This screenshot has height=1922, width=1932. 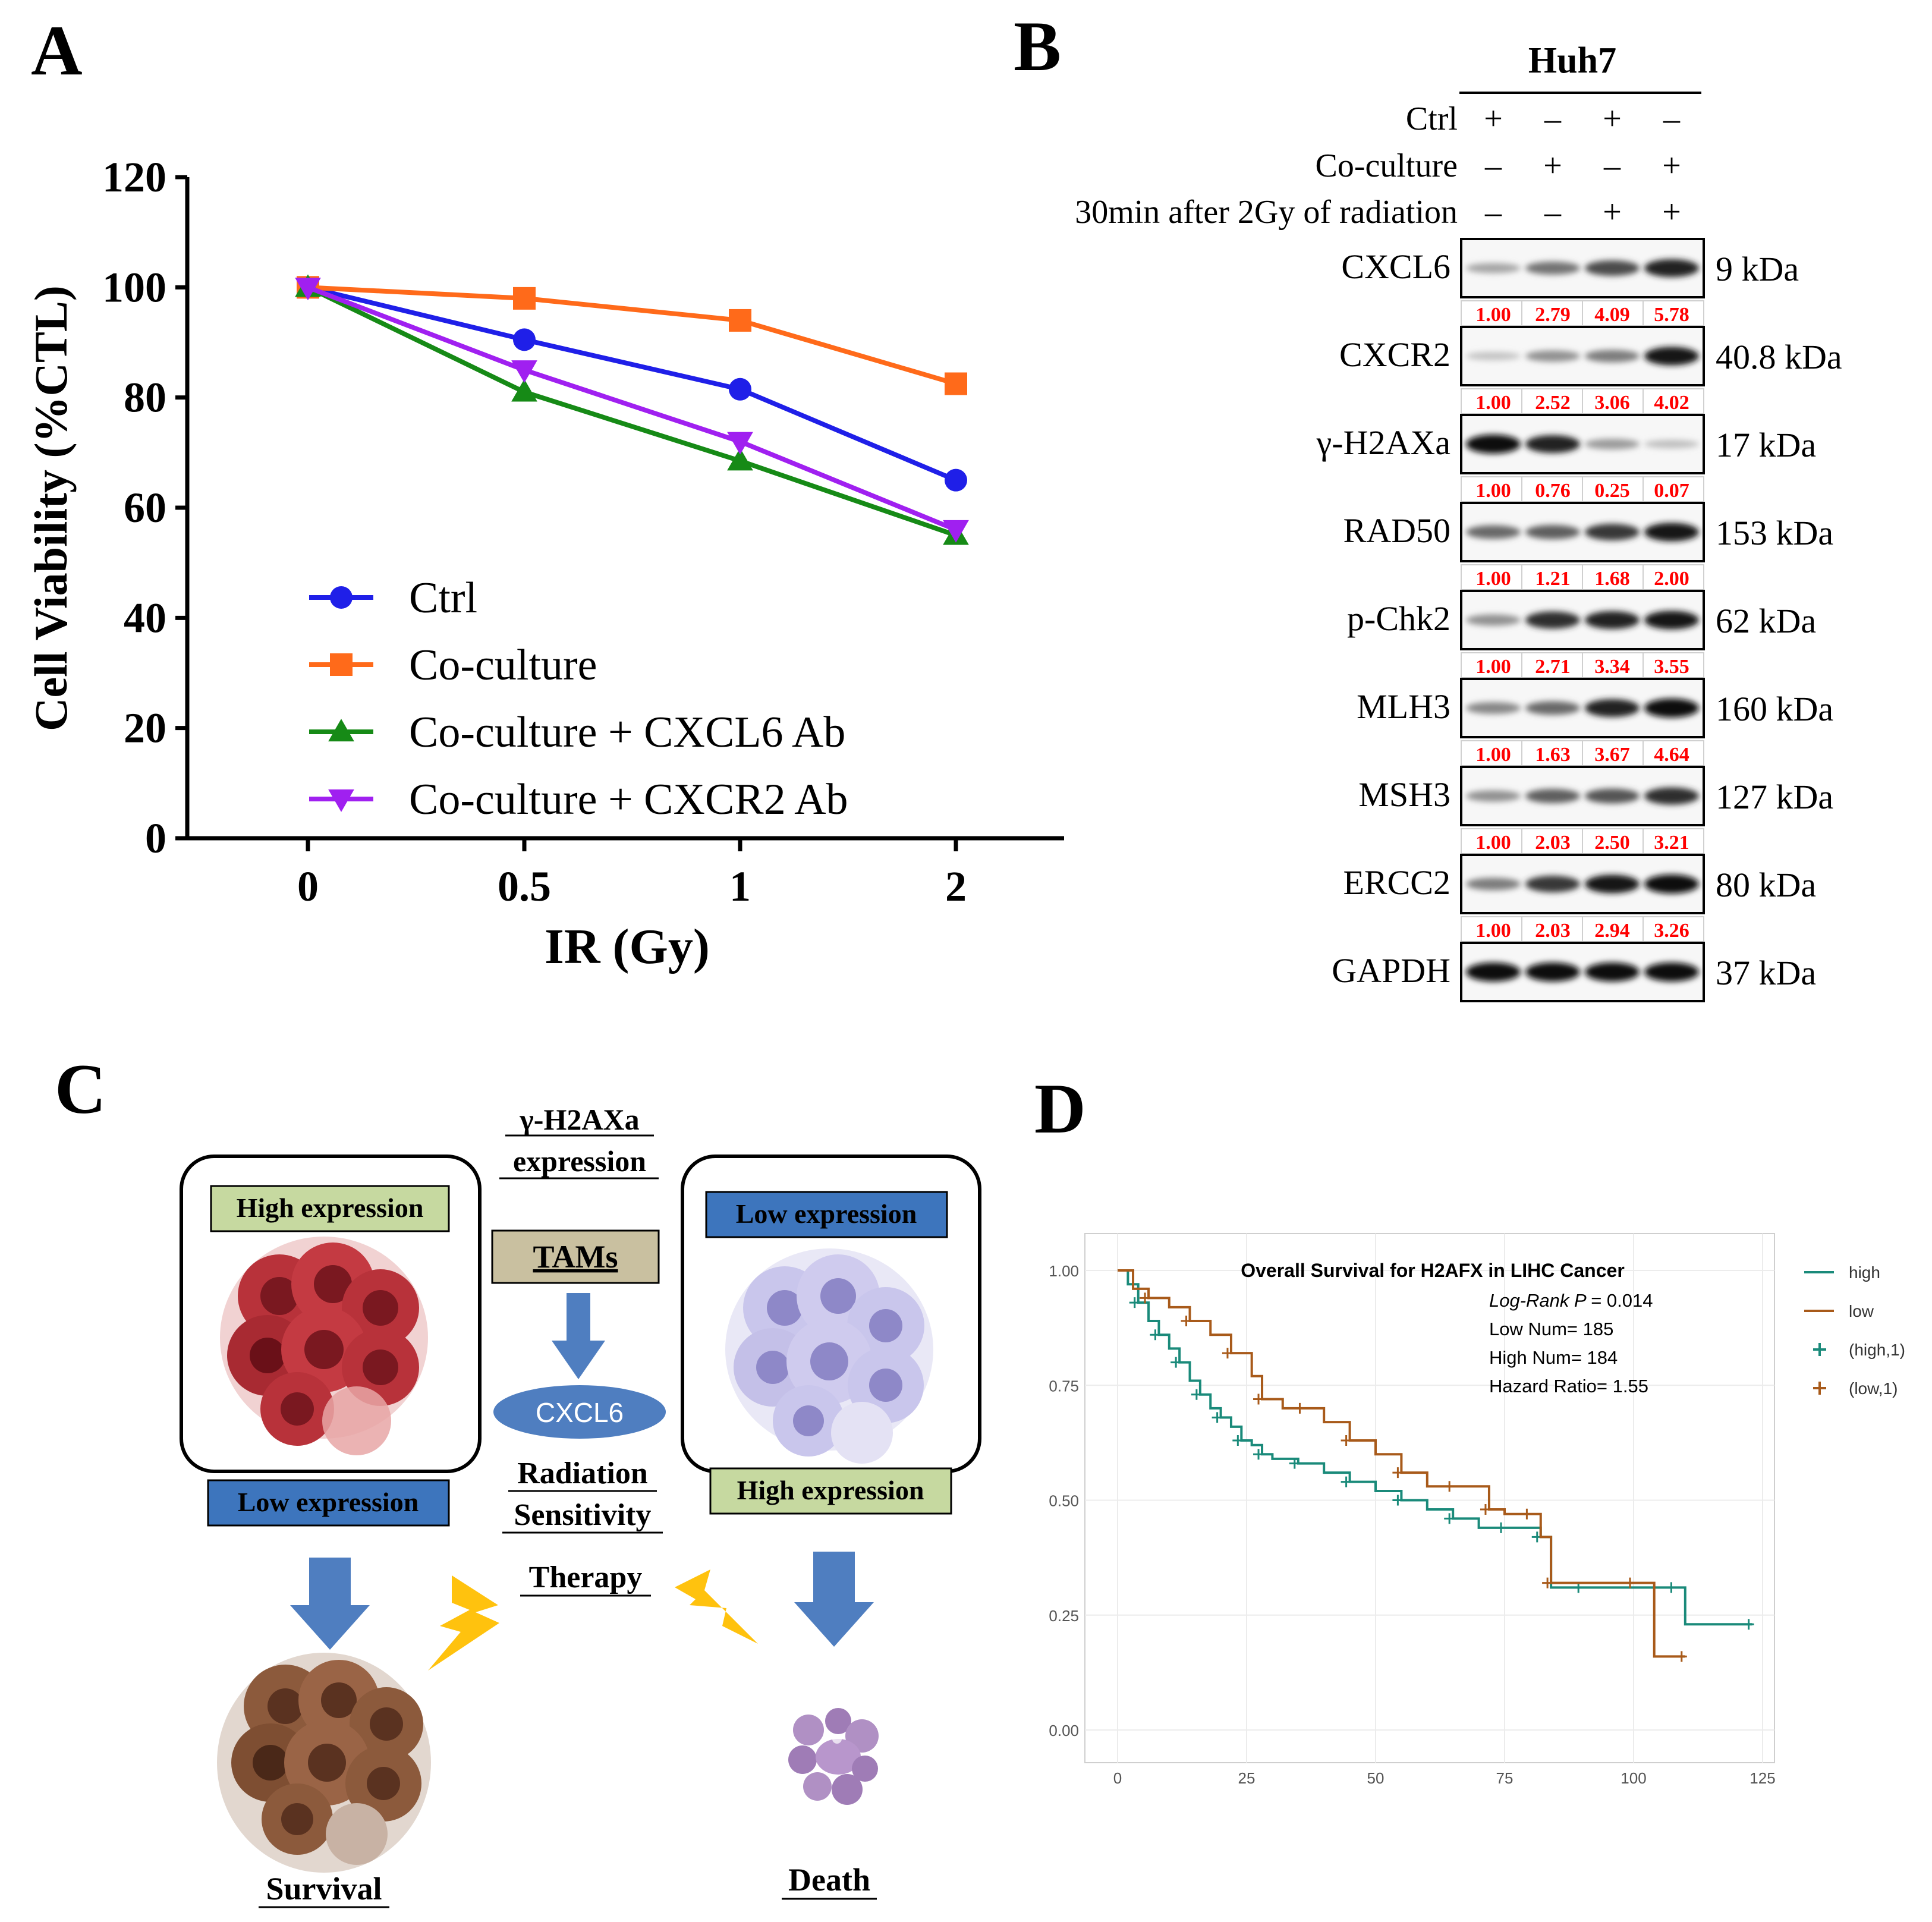 I want to click on blot-value: 2.50, so click(x=1612, y=843).